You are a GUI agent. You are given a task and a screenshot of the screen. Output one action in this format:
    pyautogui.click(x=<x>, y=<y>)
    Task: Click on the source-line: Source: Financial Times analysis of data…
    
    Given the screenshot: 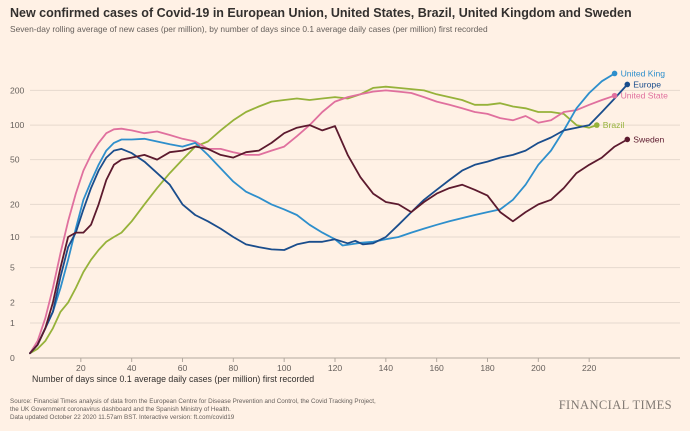 What is the action you would take?
    pyautogui.click(x=193, y=401)
    